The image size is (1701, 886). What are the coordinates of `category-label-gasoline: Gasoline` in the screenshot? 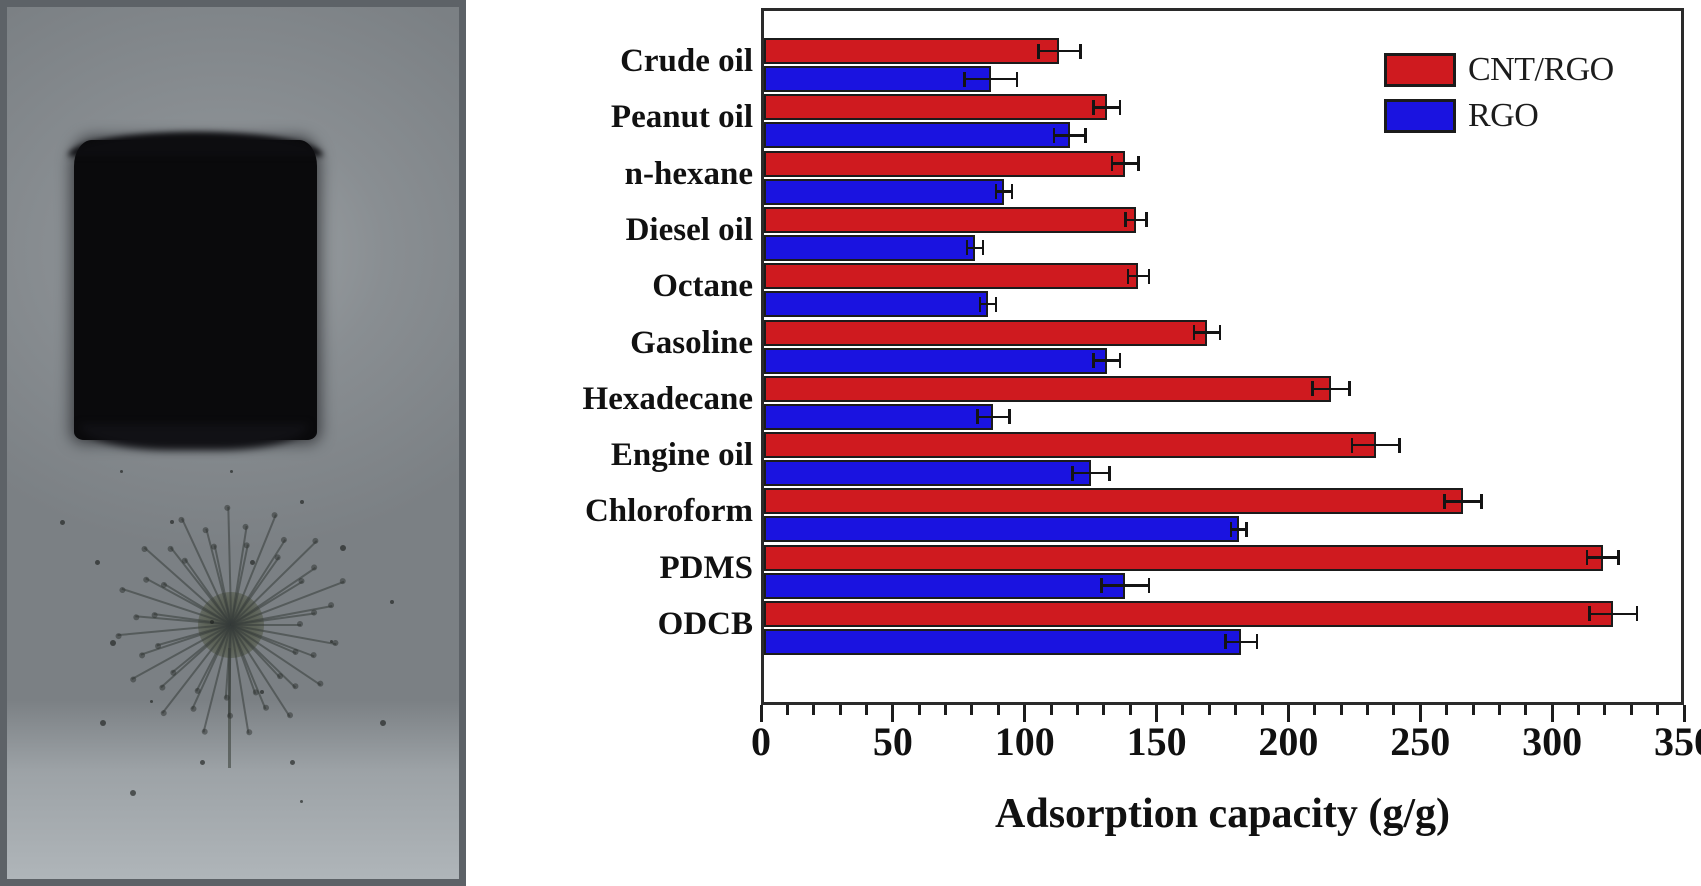 It's located at (691, 342).